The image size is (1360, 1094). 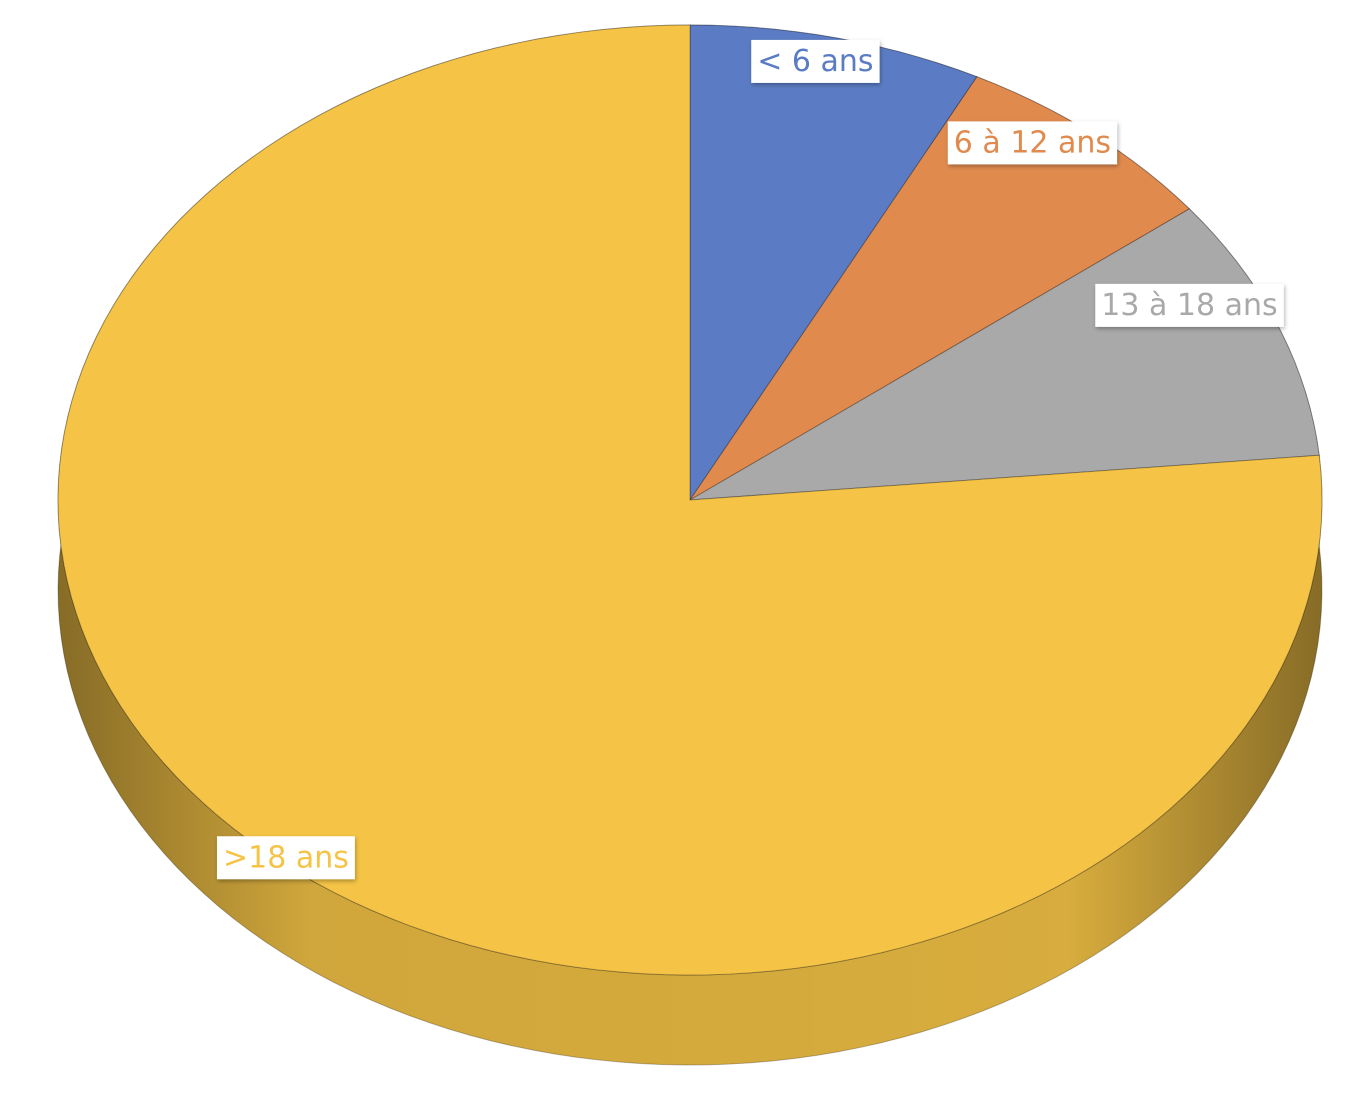 I want to click on slice-label: >18 ans, so click(x=286, y=857).